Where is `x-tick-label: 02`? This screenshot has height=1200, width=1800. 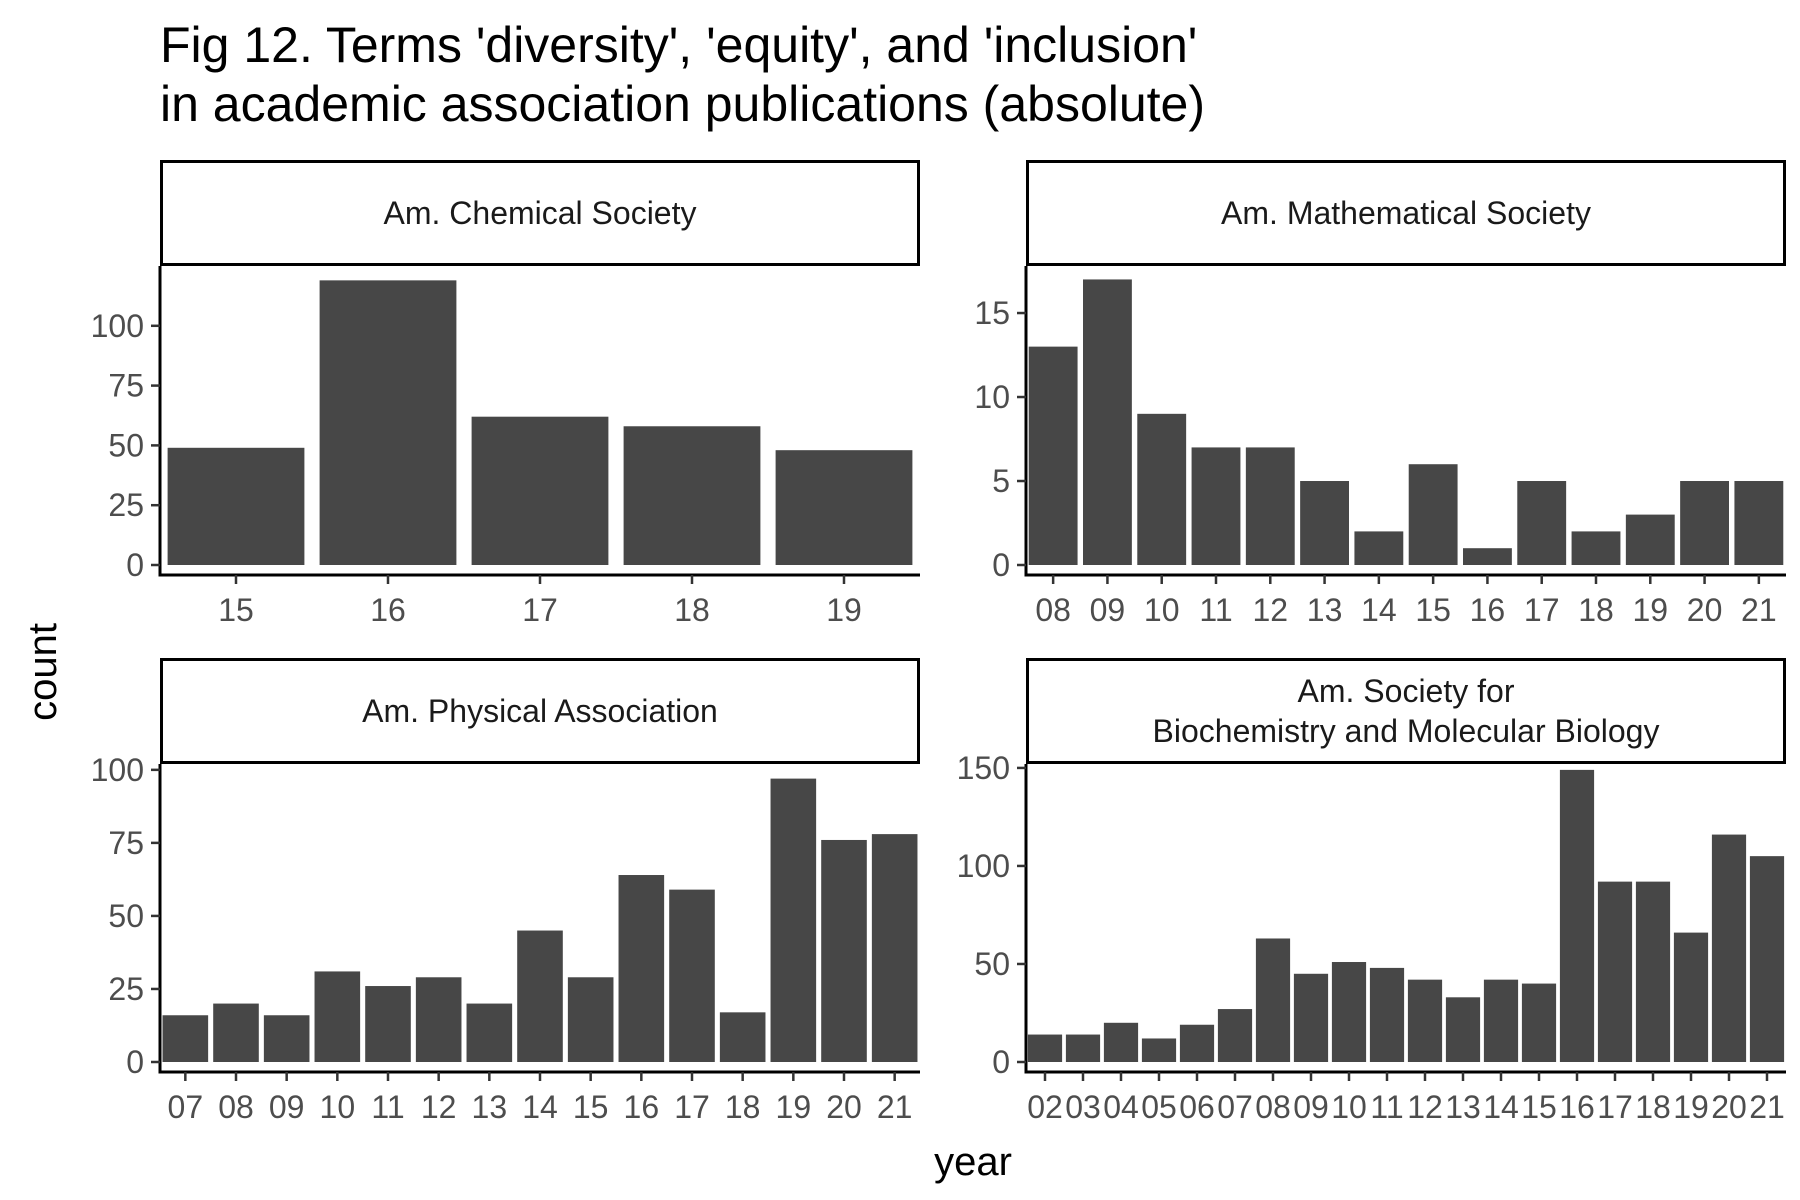 x-tick-label: 02 is located at coordinates (1045, 1107).